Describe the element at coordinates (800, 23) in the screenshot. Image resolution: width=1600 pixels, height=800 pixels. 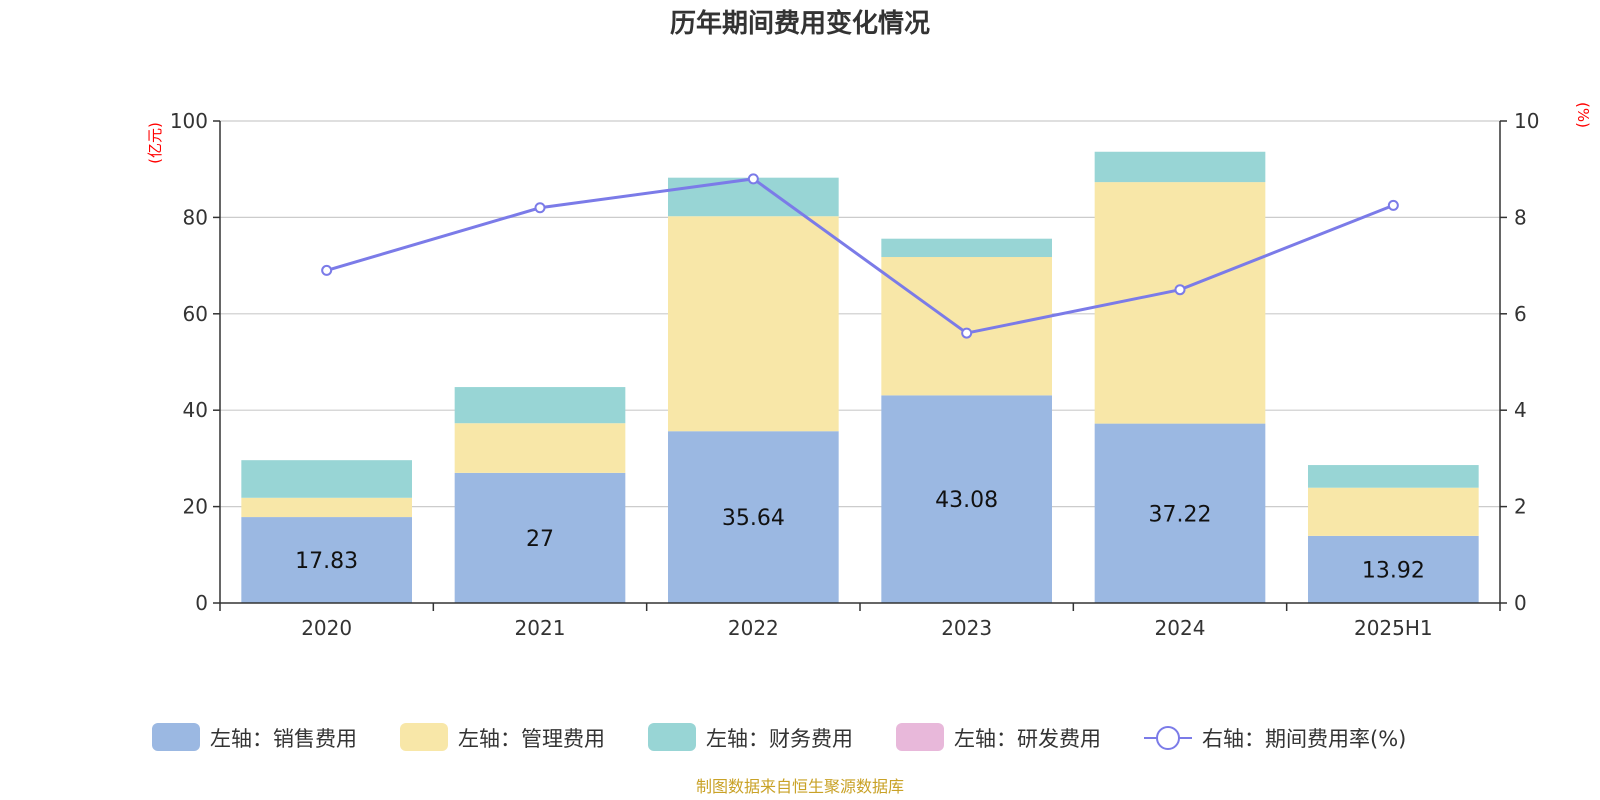
I see `chart-title: 历年期间费用变化情况` at that location.